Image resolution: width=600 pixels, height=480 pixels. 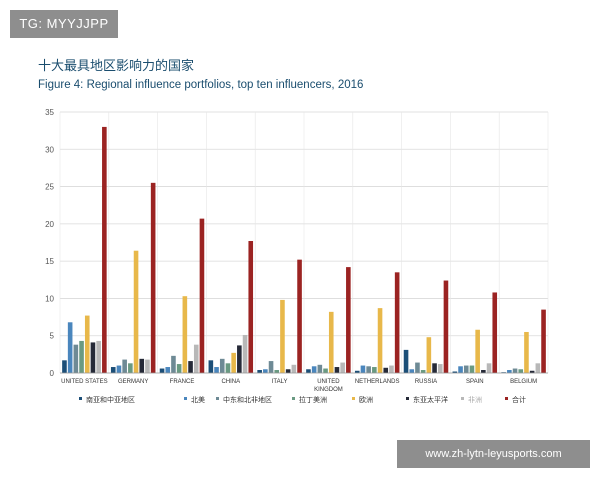 I want to click on legend-label: 合计, so click(x=519, y=399).